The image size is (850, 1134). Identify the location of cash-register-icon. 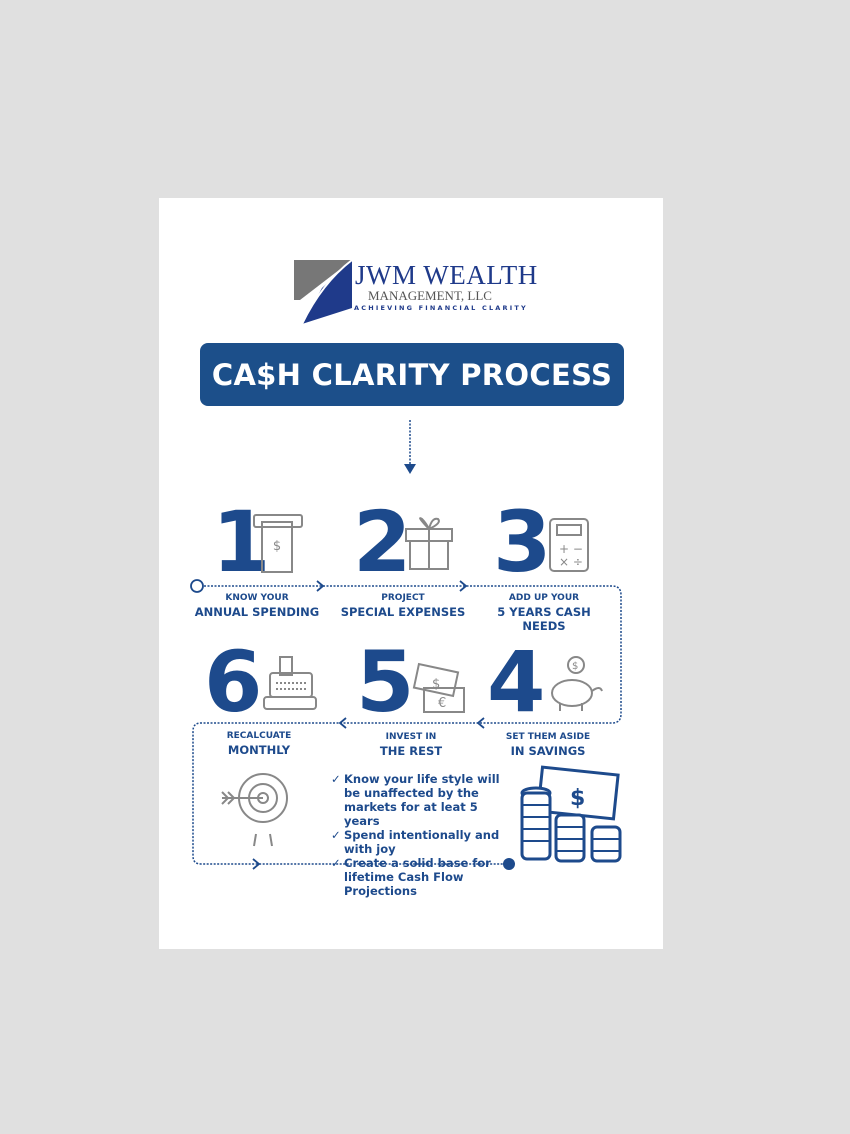
(290, 683).